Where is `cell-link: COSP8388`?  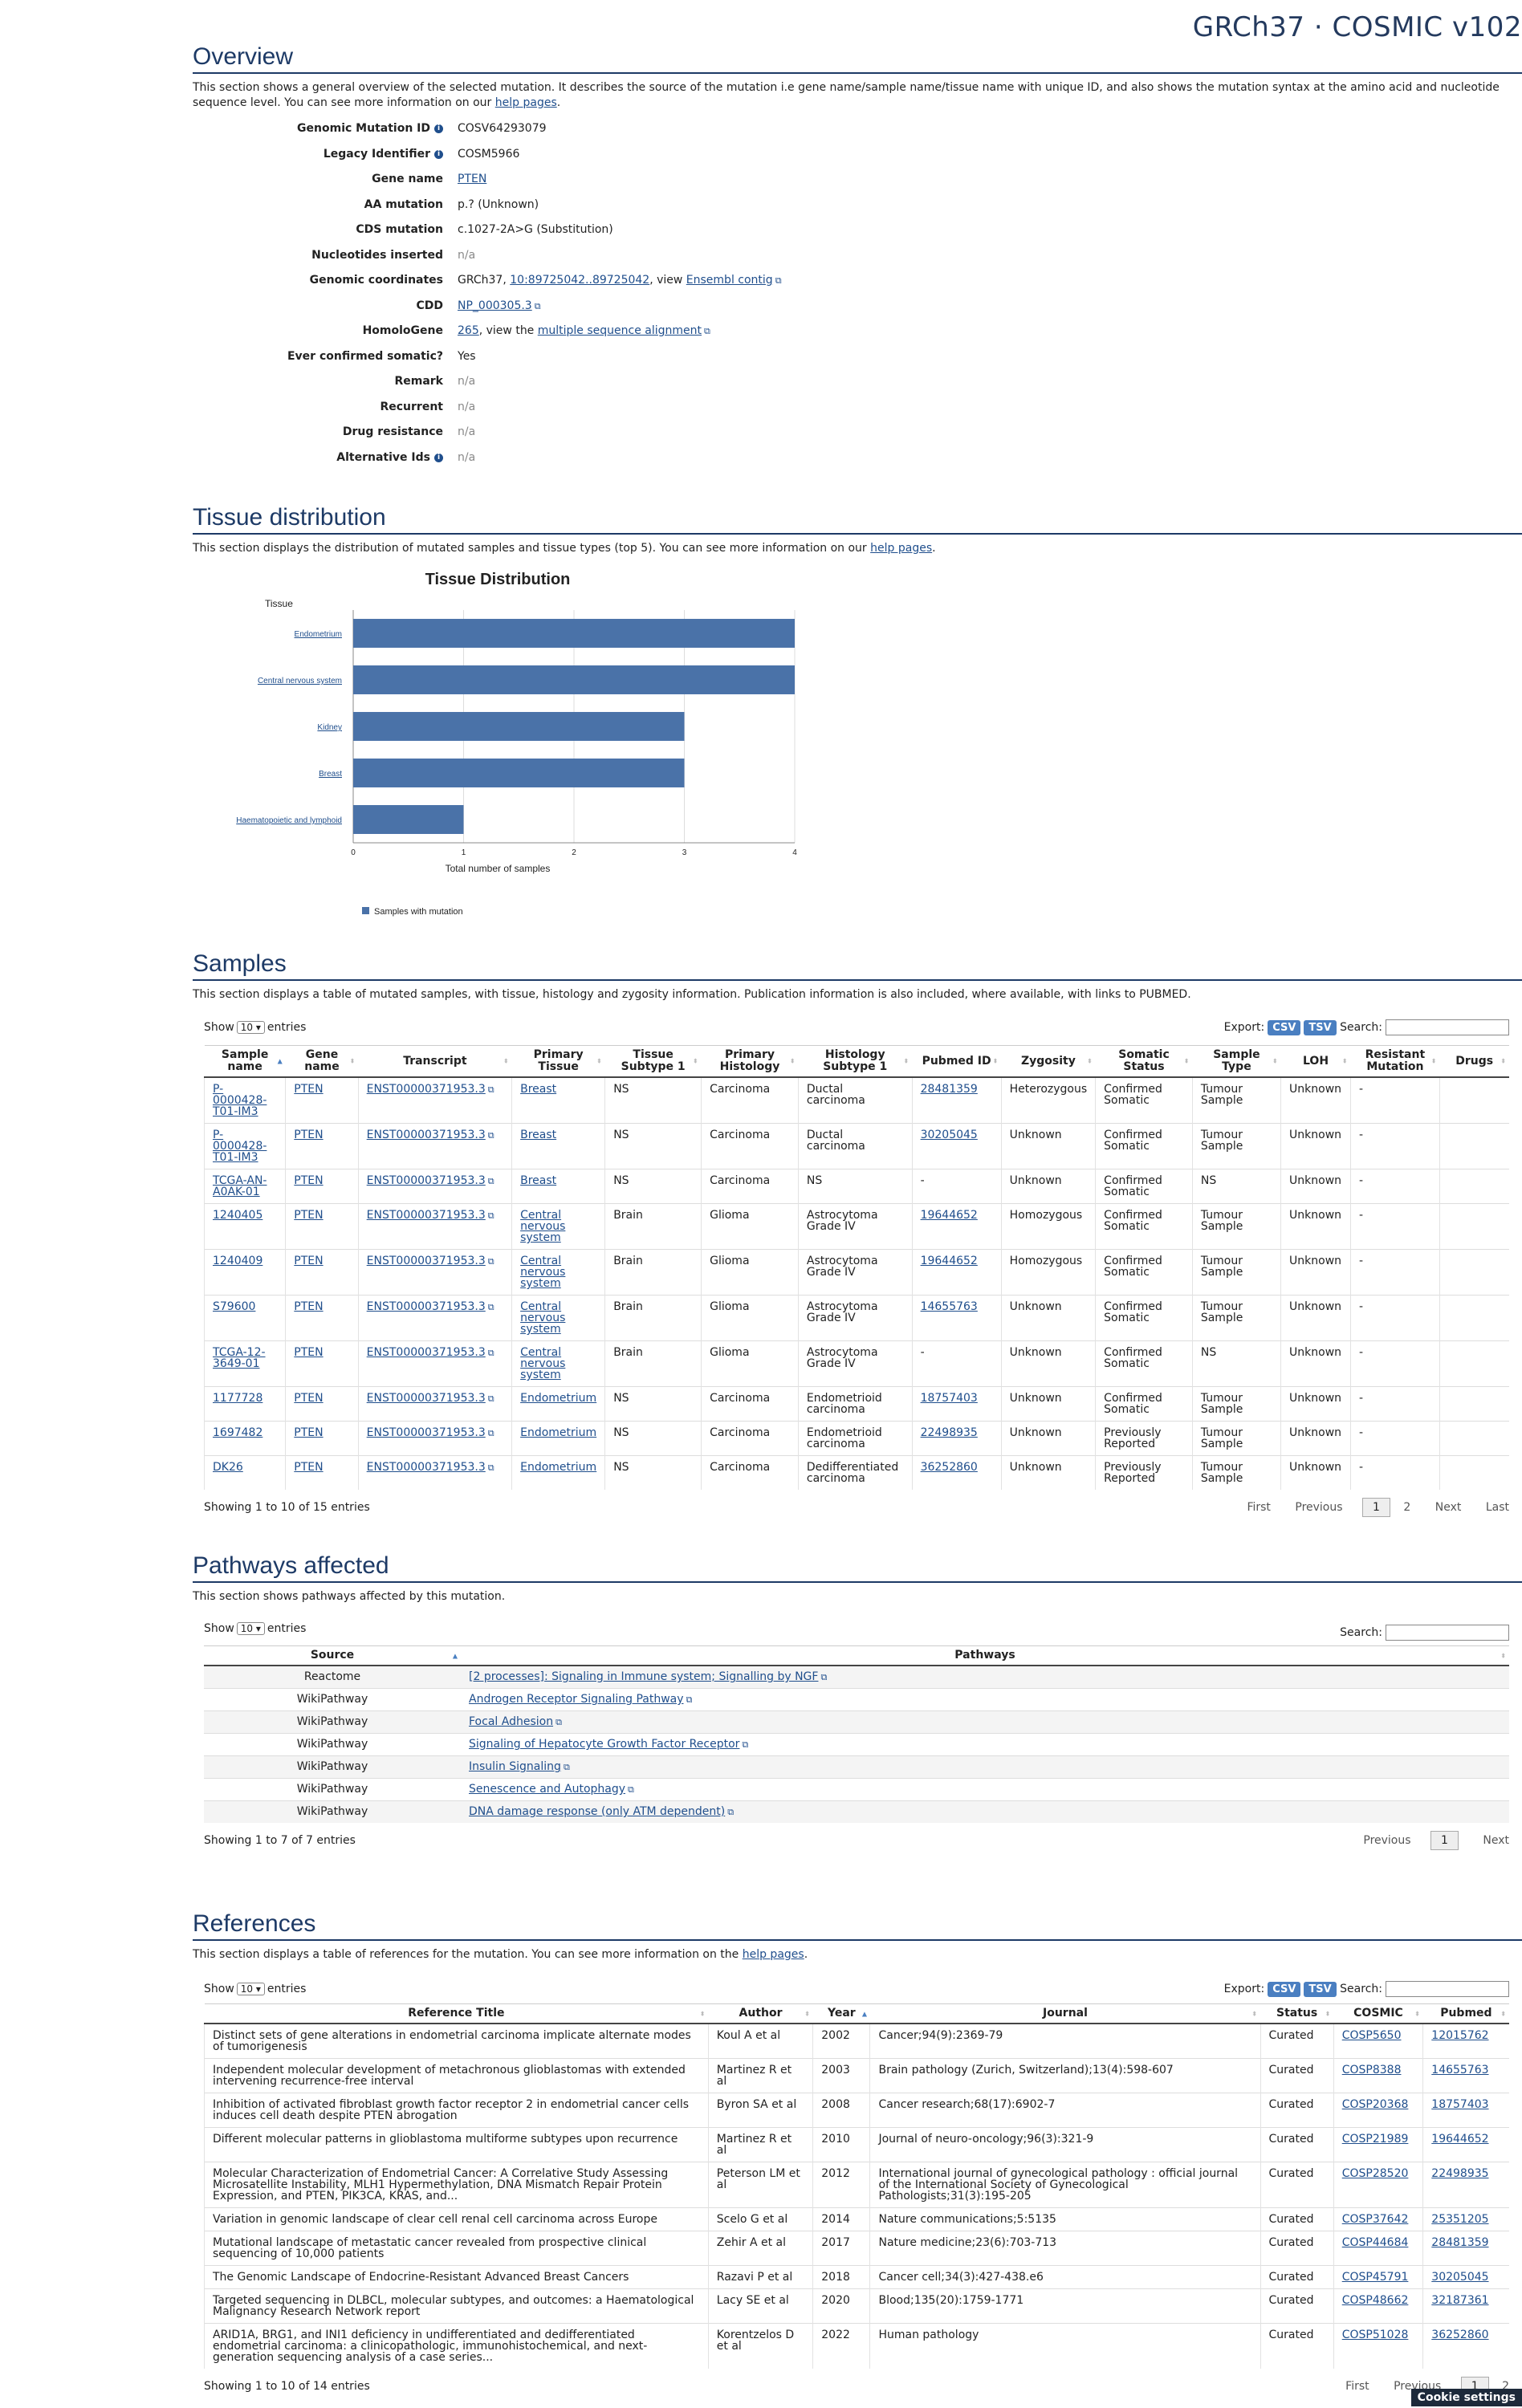
cell-link: COSP8388 is located at coordinates (1372, 2070).